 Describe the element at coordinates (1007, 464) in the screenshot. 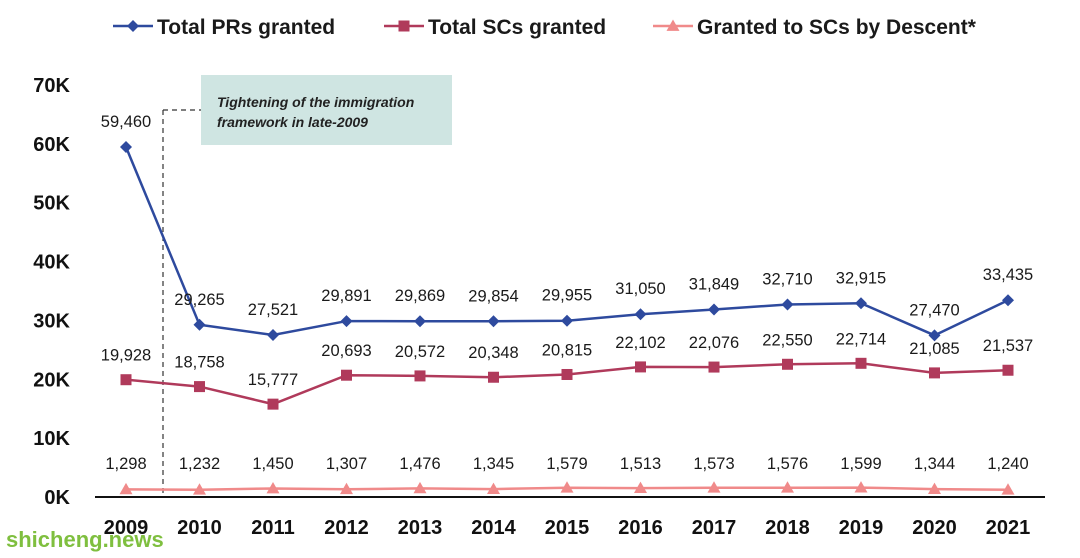

I see `data-label: 1,240` at that location.